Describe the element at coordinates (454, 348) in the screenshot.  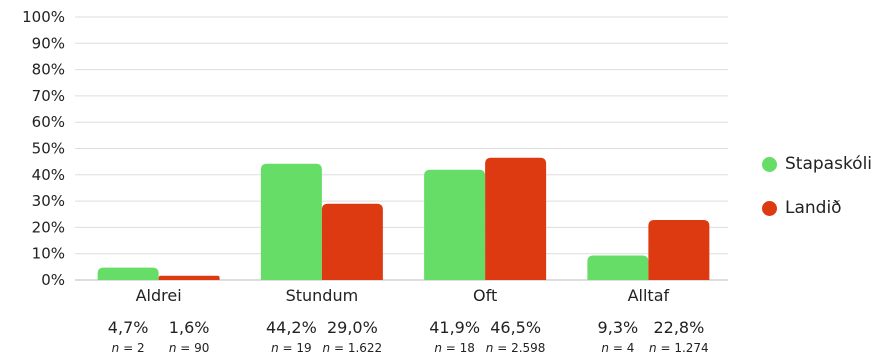
I see `n-label: n = 18` at that location.